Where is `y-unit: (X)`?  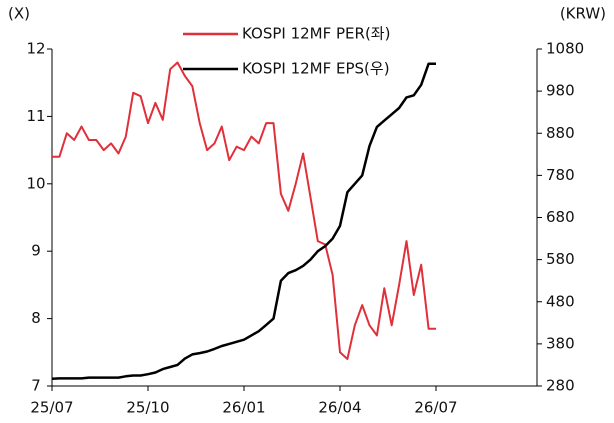
y-unit: (X) is located at coordinates (19, 14).